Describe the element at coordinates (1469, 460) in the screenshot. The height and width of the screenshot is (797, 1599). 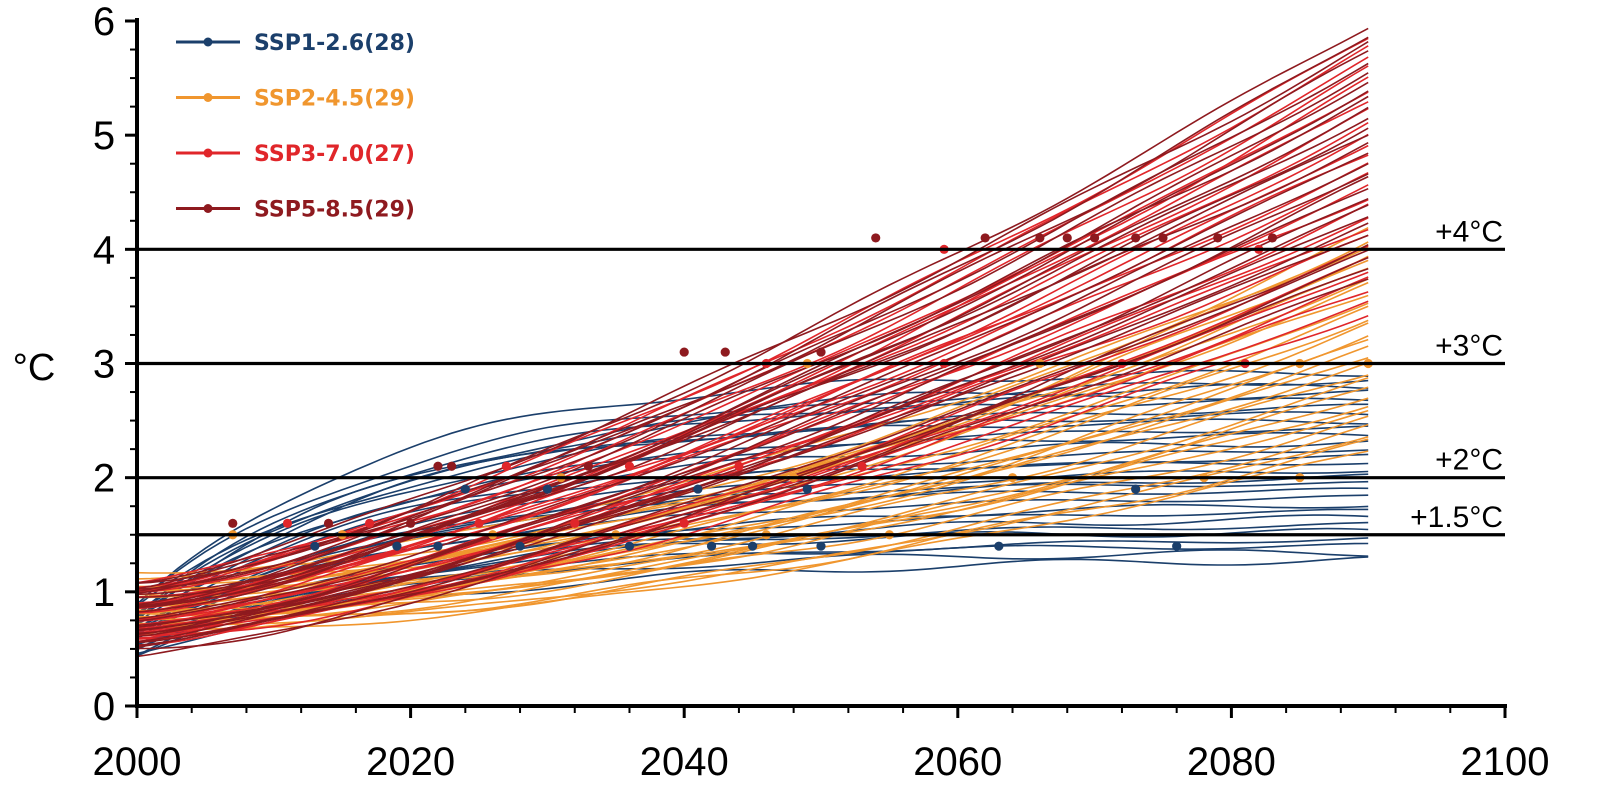
I see `threshold-label: +2°C` at that location.